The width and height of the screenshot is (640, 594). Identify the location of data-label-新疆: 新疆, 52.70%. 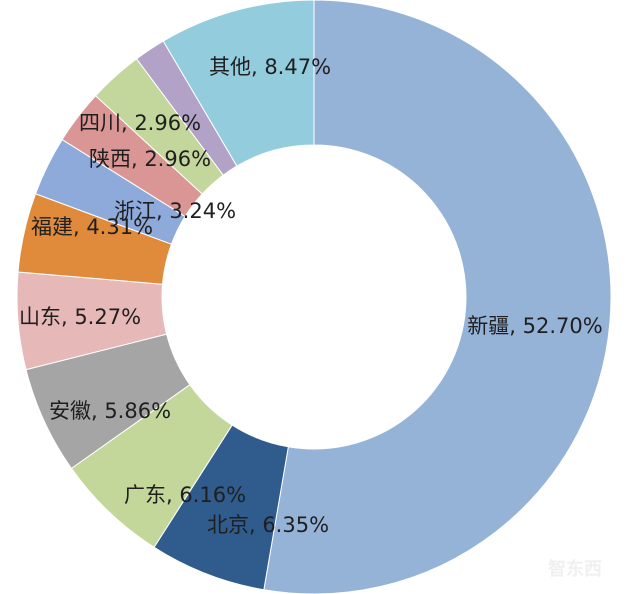
(534, 326).